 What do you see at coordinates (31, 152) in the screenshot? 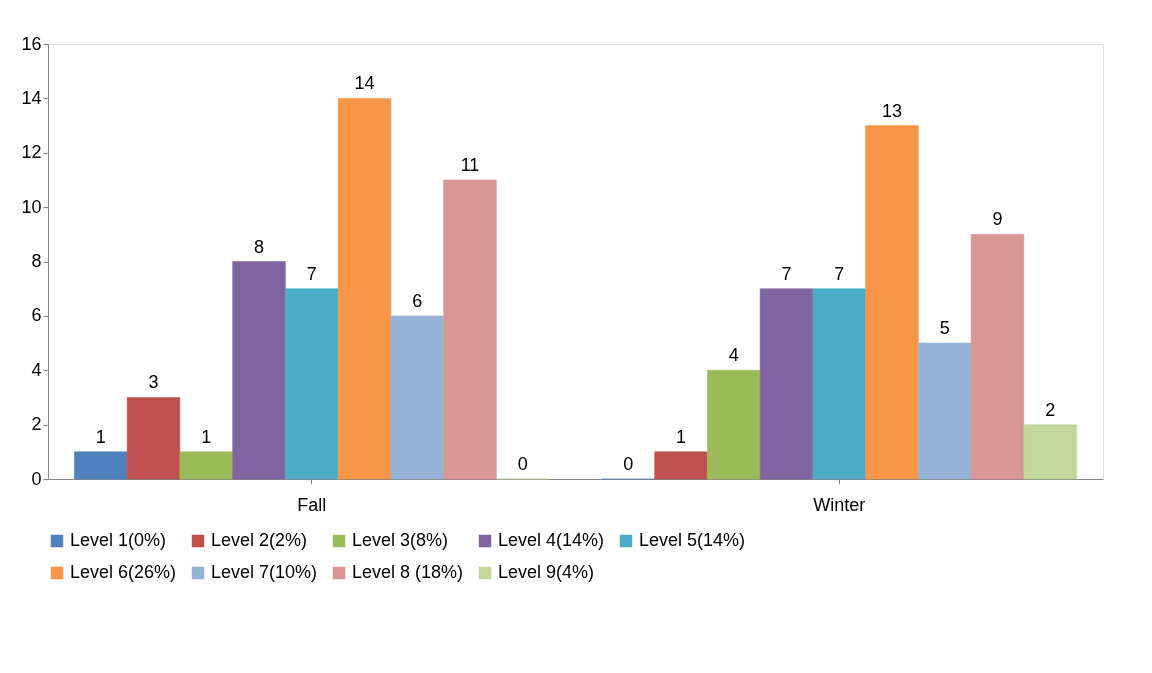
I see `y-tick-label: 12` at bounding box center [31, 152].